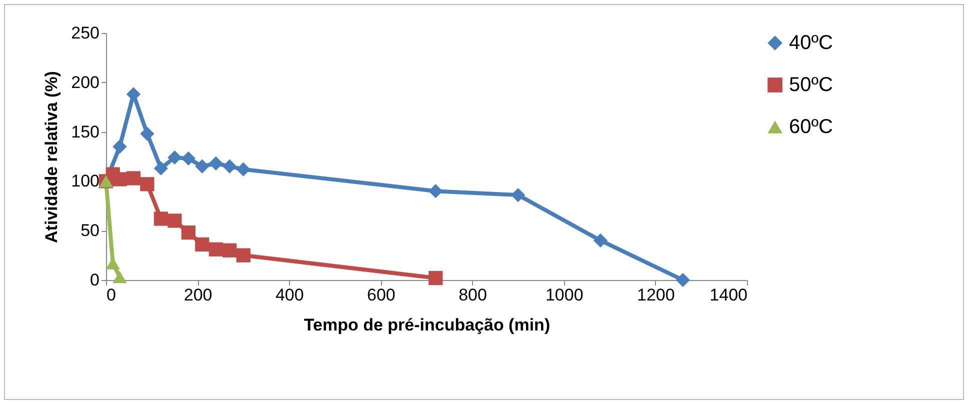 Image resolution: width=978 pixels, height=406 pixels. Describe the element at coordinates (85, 132) in the screenshot. I see `y-tick-label: 150` at that location.